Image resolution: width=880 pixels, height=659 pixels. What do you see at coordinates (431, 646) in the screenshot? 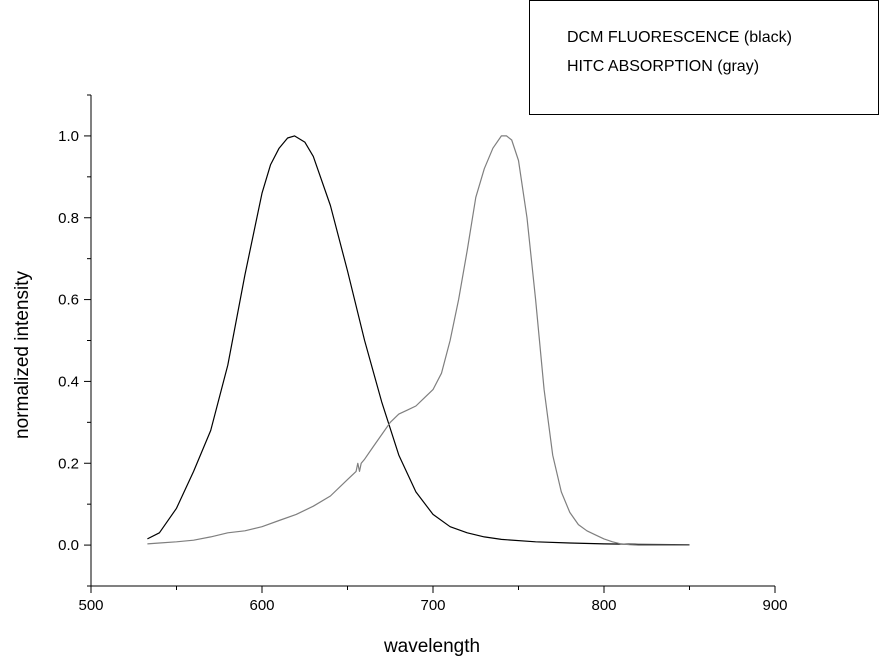
I see `x-axis-title: wavelength` at bounding box center [431, 646].